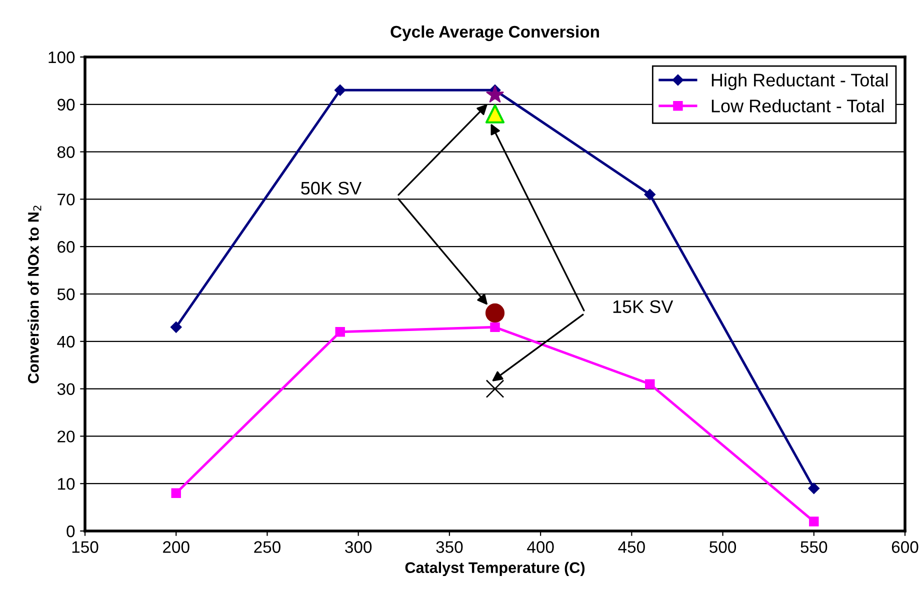  I want to click on x-tick-label: 350, so click(449, 547).